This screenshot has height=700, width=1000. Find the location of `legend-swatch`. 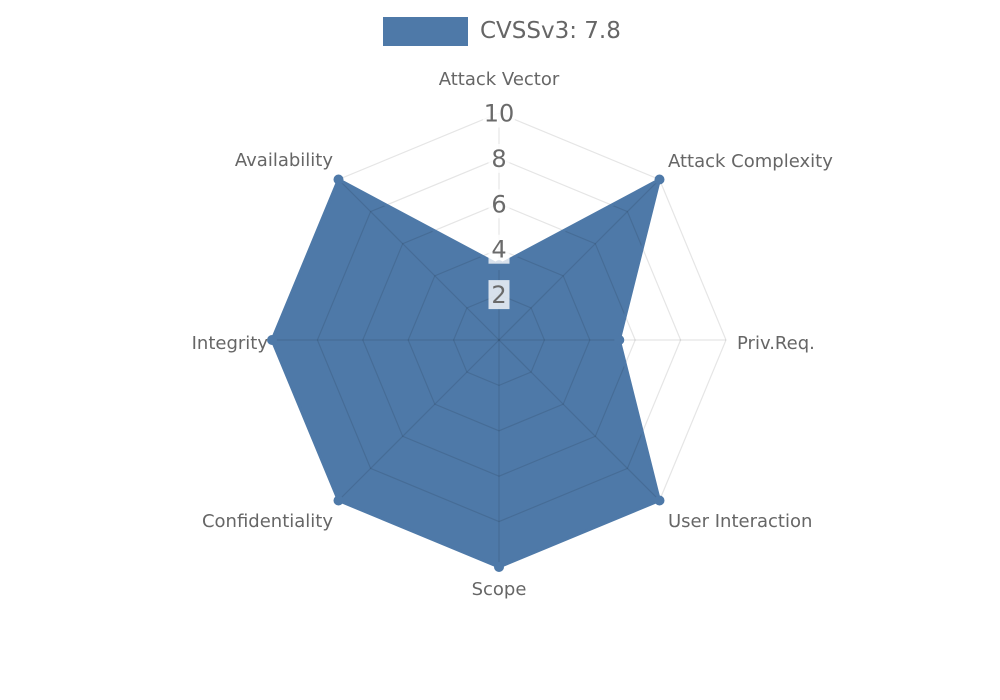

legend-swatch is located at coordinates (425, 31).